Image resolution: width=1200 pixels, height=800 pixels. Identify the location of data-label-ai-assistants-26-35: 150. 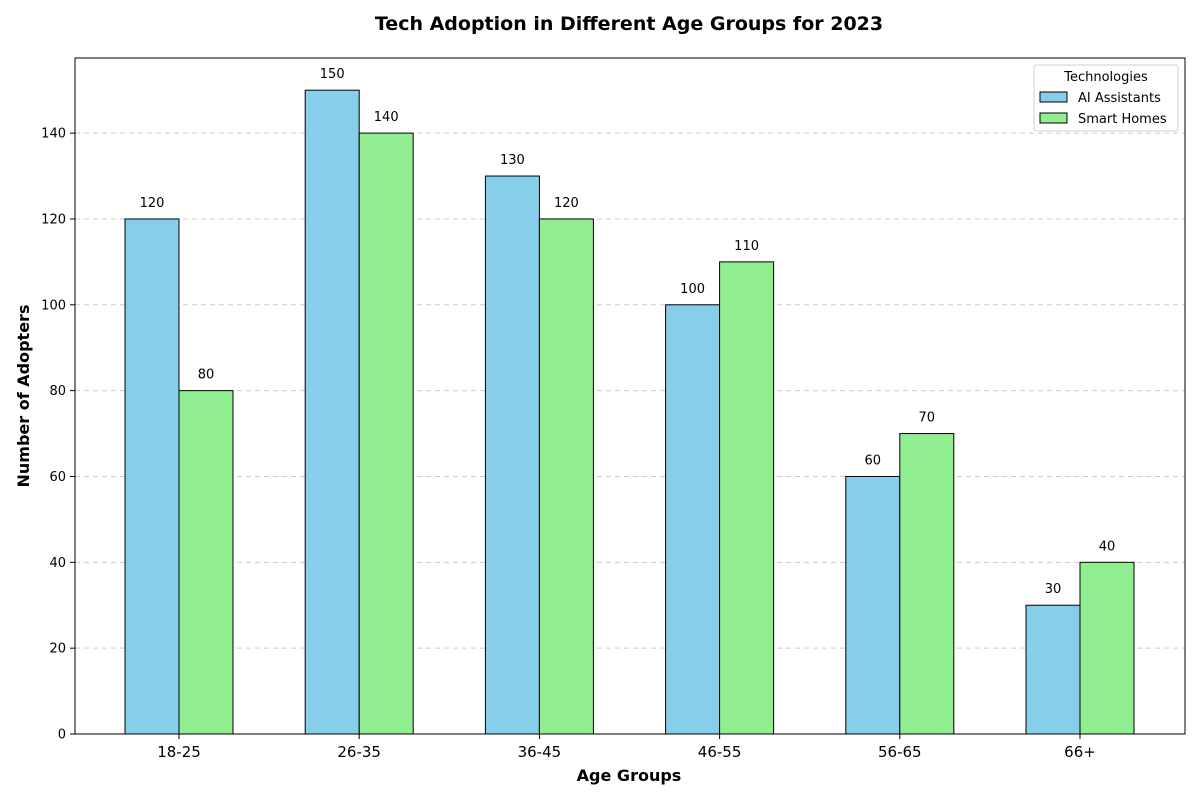
(332, 74).